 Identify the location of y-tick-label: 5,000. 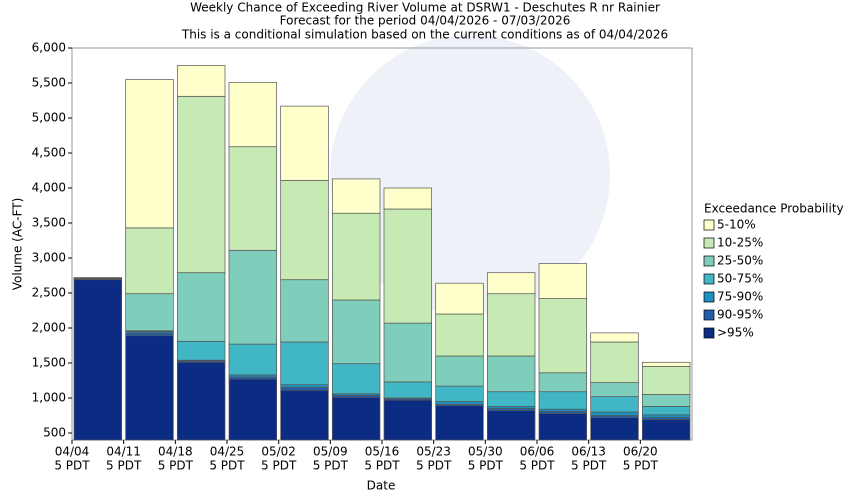
(49, 118).